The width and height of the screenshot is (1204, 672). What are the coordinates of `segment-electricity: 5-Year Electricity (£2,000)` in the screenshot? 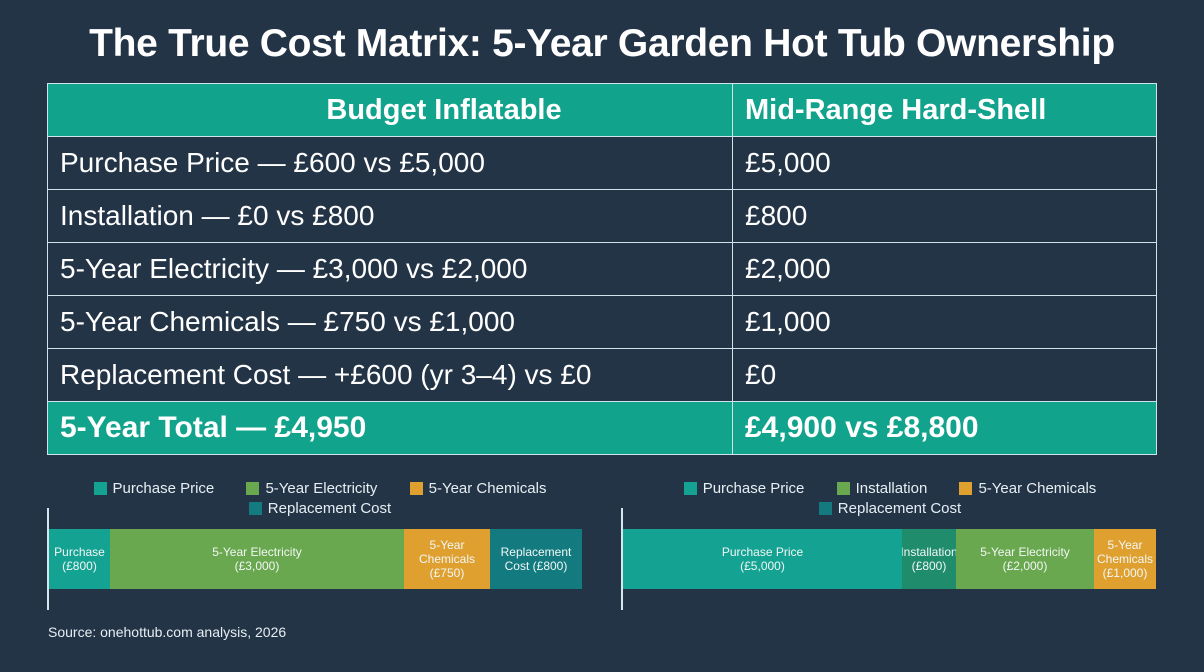 It's located at (1025, 559).